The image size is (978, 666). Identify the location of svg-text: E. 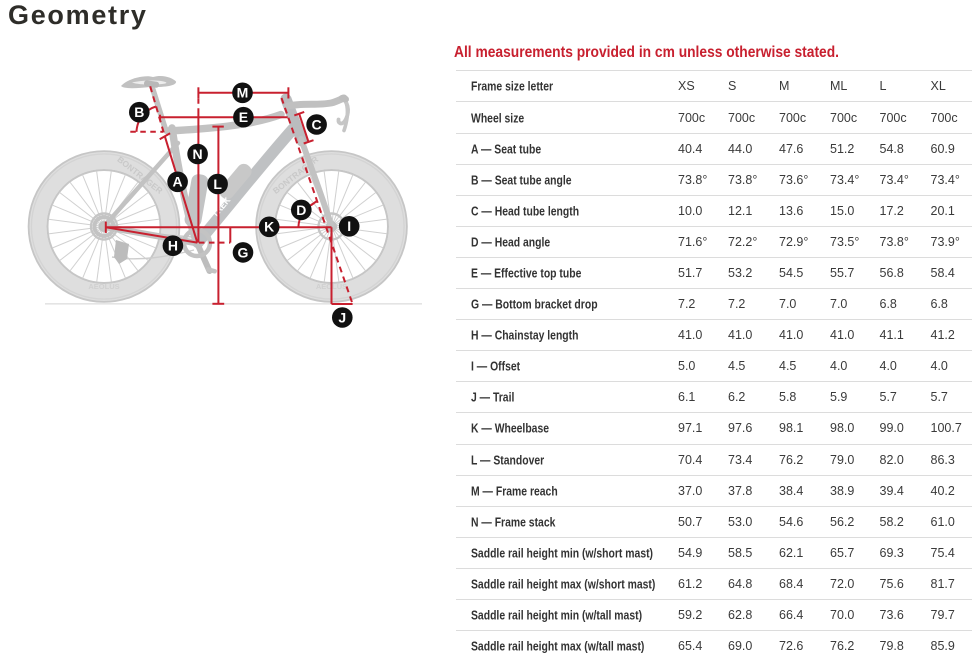
(243, 117).